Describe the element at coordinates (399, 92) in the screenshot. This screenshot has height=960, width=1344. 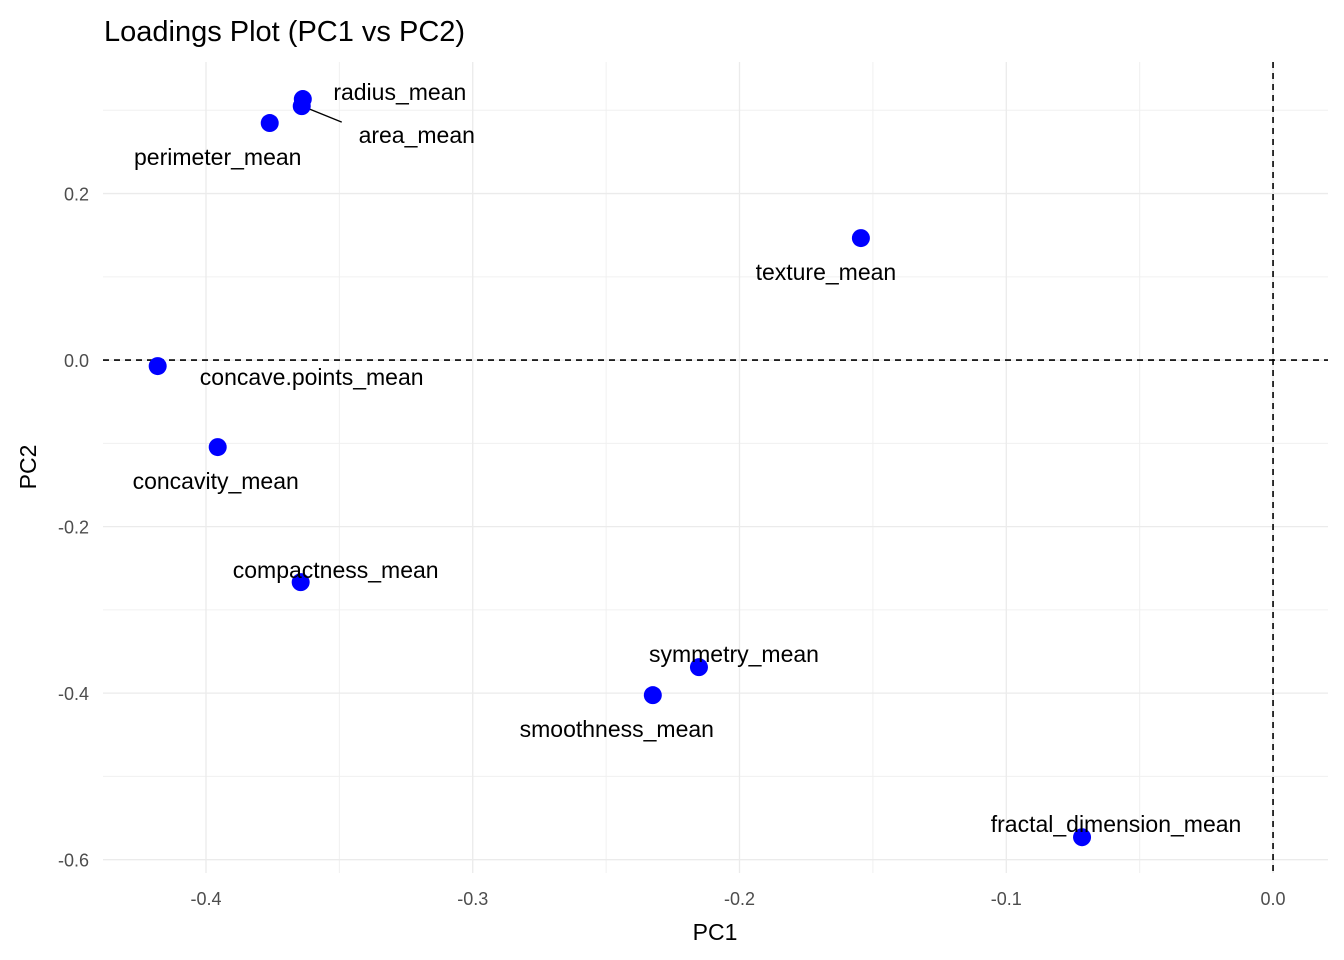
I see `point-label: radius_mean` at that location.